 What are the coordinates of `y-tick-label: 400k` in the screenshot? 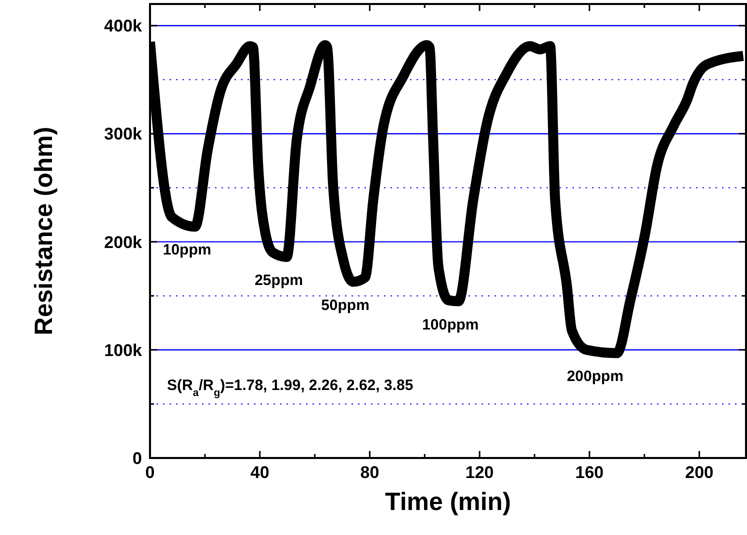 It's located at (123, 26).